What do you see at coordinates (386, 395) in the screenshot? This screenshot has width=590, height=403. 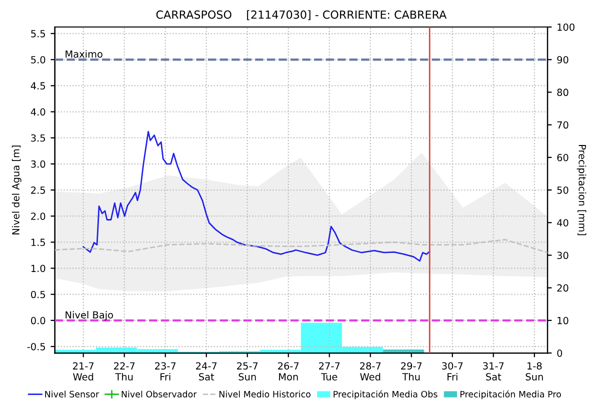 I see `legend-label: Precipitación Media Obs` at bounding box center [386, 395].